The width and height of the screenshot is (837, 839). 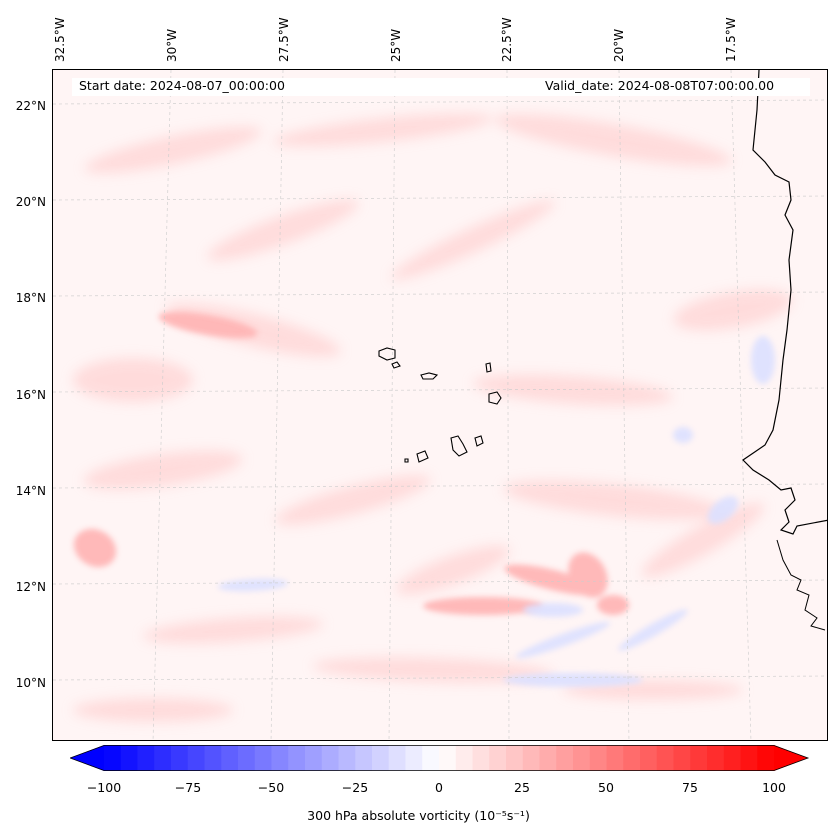 I want to click on lon-label-30w: 30°W, so click(x=172, y=45).